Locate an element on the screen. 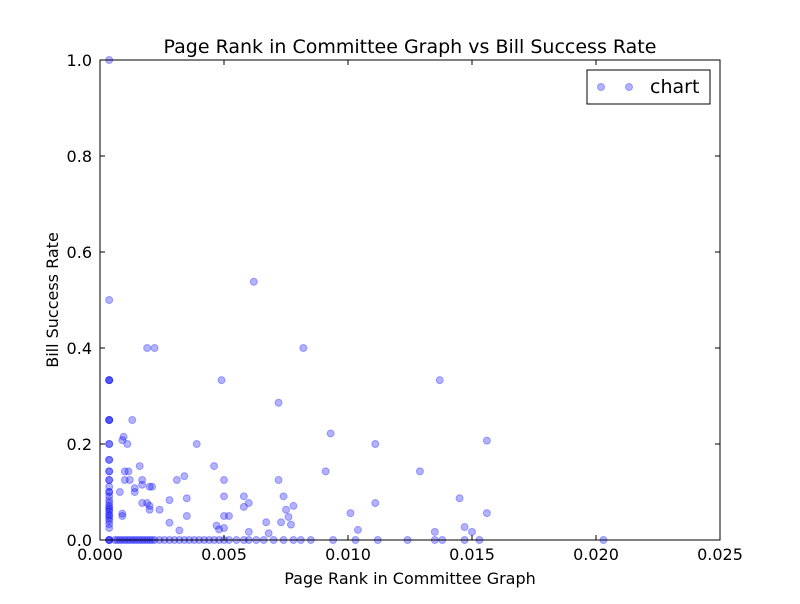 The image size is (800, 604). x-axis-title: Page Rank in Committee Graph is located at coordinates (410, 578).